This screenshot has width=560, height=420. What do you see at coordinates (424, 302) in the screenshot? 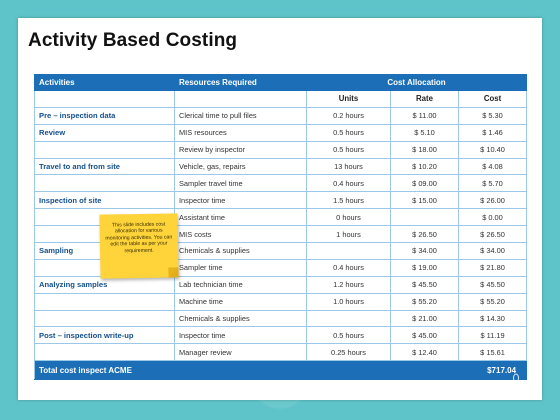
I see `rate-cell: $ 55.20` at bounding box center [424, 302].